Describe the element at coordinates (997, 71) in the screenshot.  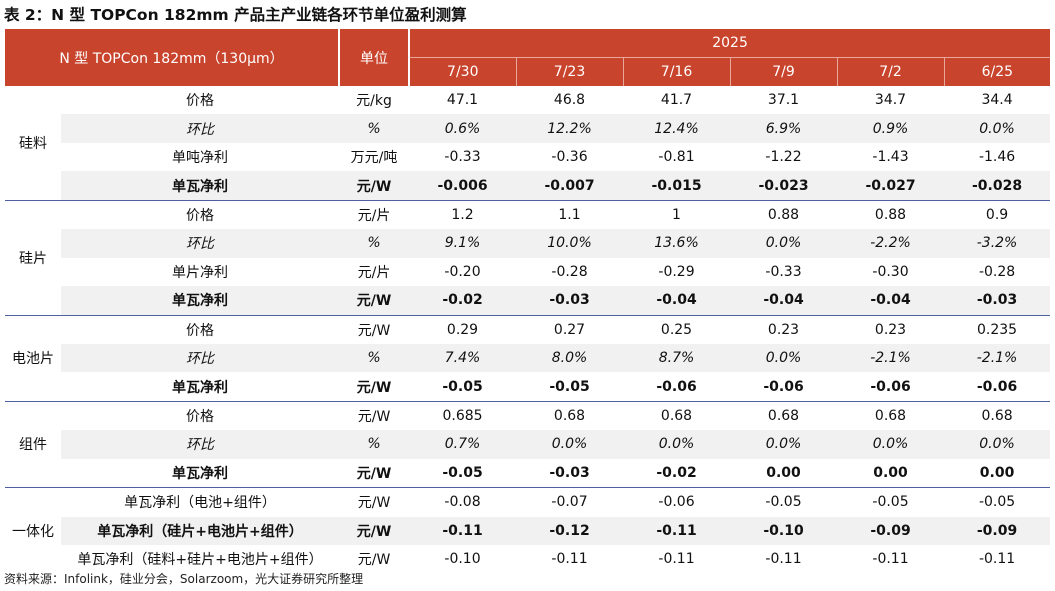
I see `date-header: 6/25` at that location.